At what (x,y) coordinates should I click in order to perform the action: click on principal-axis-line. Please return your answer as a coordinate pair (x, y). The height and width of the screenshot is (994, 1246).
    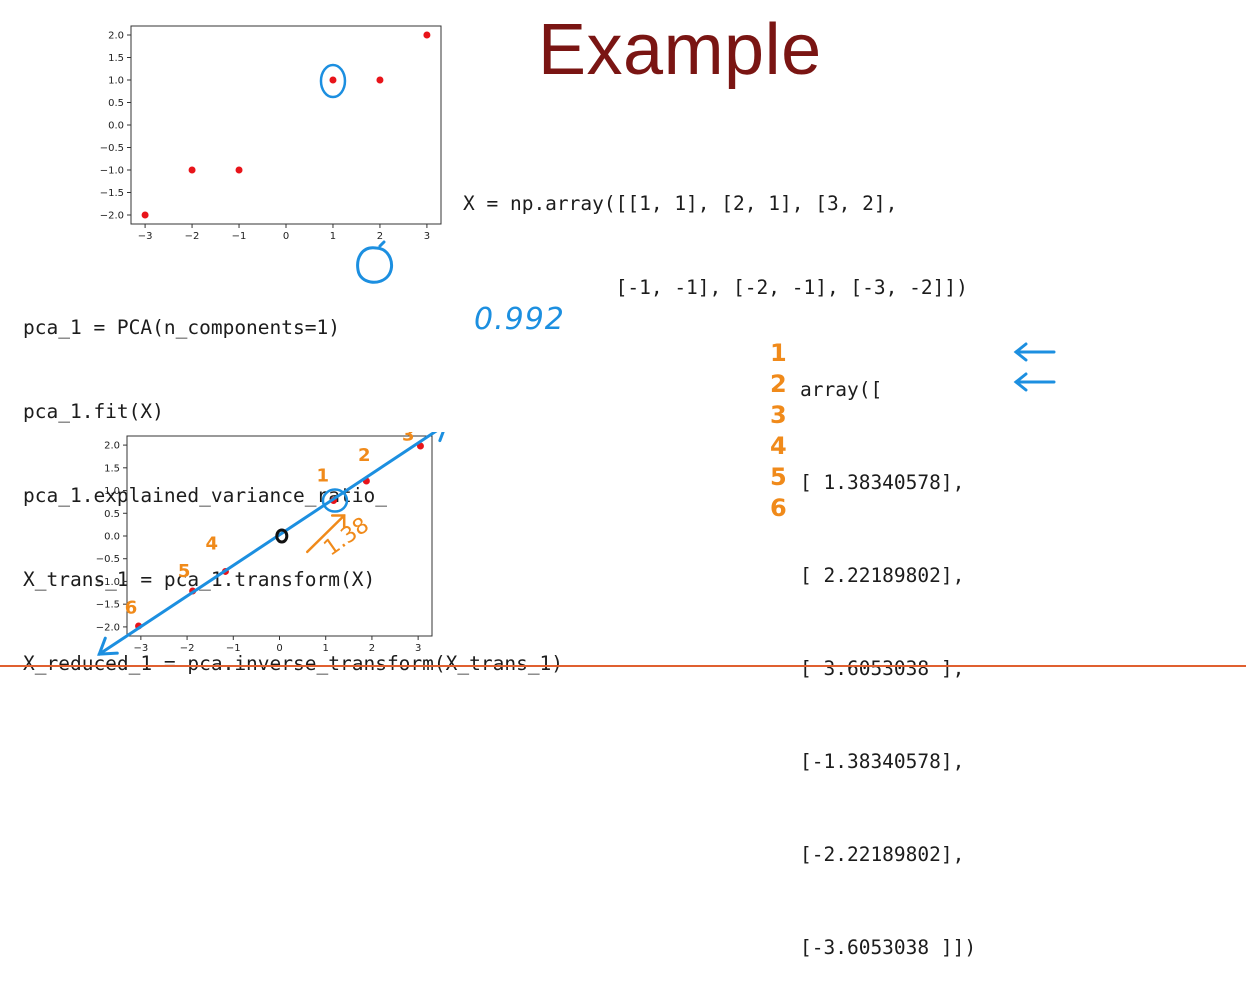
    Looking at the image, I should click on (267, 544).